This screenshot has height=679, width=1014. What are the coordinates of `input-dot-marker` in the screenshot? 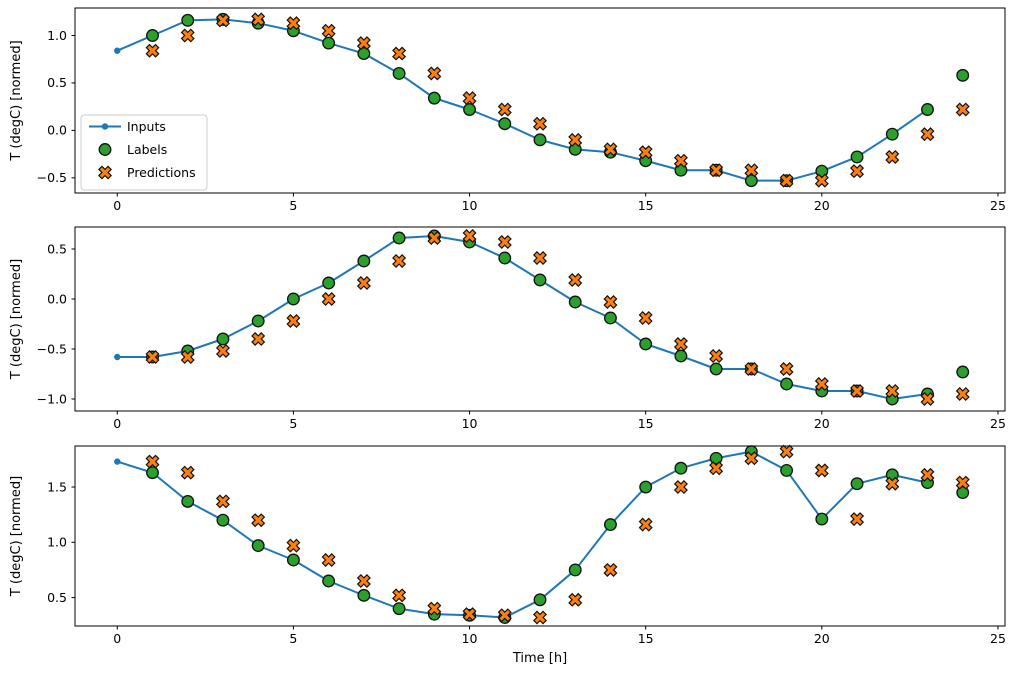 It's located at (117, 357).